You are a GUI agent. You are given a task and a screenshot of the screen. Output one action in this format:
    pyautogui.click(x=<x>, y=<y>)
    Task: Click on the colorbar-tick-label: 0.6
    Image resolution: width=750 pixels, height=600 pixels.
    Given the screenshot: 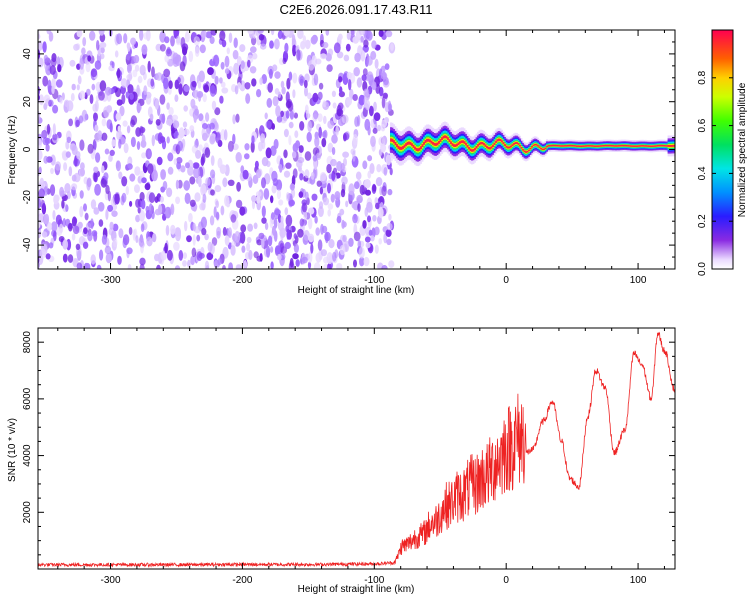 What is the action you would take?
    pyautogui.click(x=702, y=125)
    